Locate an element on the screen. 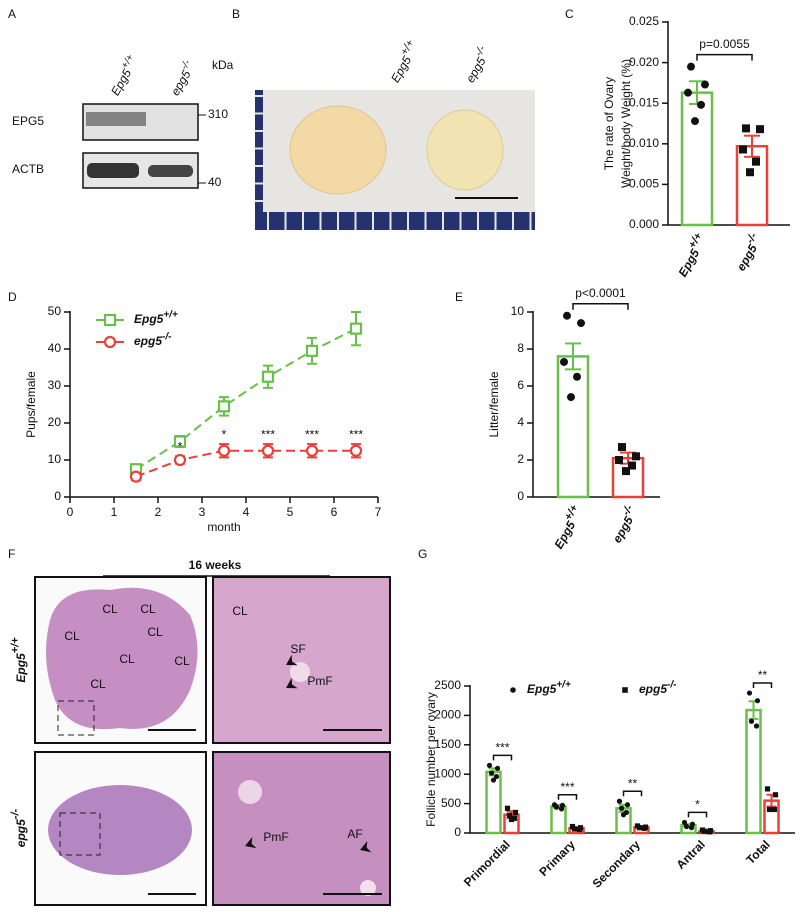 The image size is (800, 912). legend-marker is located at coordinates (110, 320).